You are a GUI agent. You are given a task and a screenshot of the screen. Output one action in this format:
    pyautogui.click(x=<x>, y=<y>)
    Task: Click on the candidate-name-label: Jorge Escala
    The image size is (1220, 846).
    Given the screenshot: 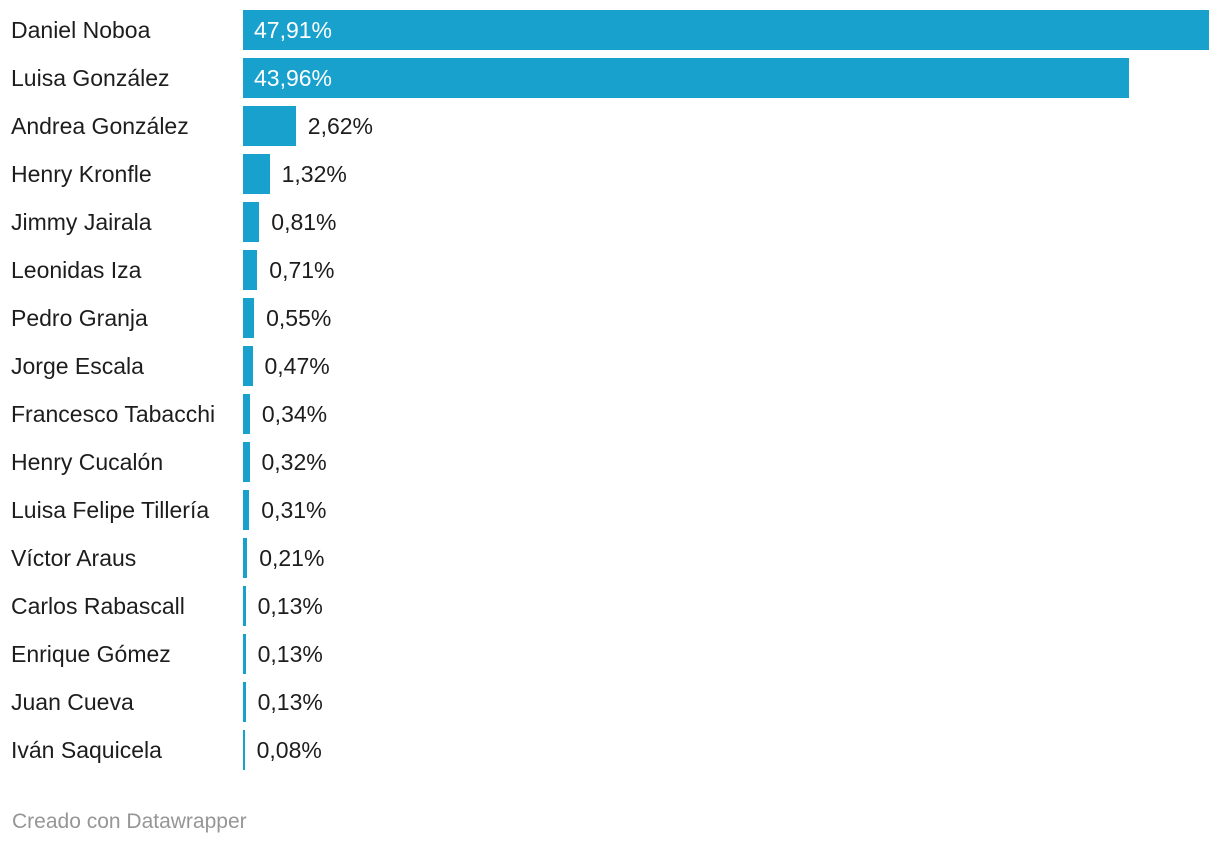 What is the action you would take?
    pyautogui.click(x=77, y=366)
    